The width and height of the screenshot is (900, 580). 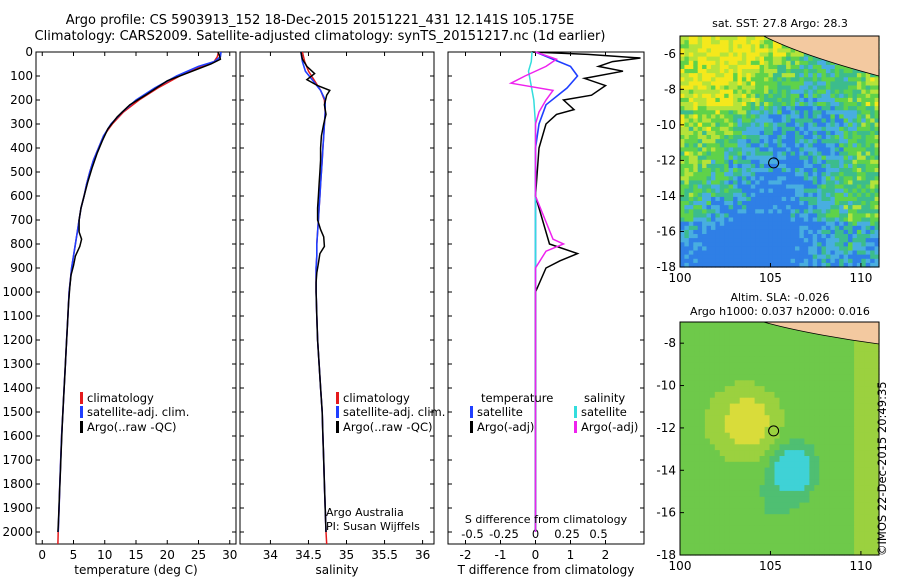 I want to click on legend-label: Argo(..raw -QC), so click(x=388, y=427).